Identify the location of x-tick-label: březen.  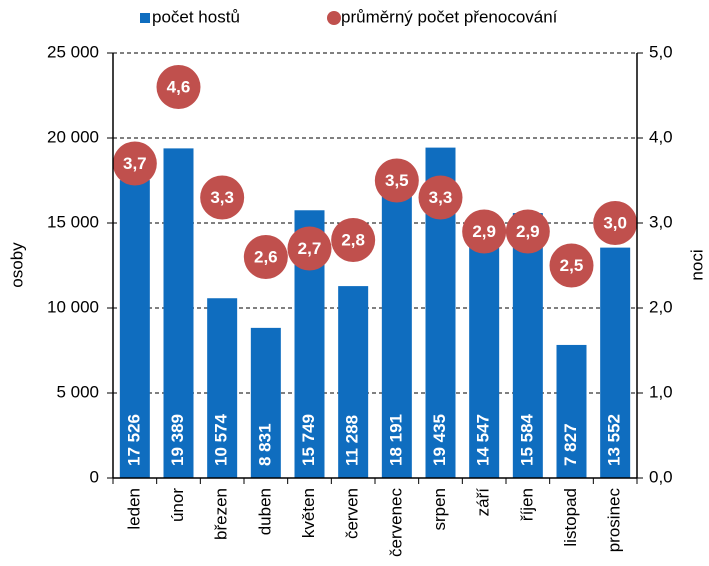
(221, 514).